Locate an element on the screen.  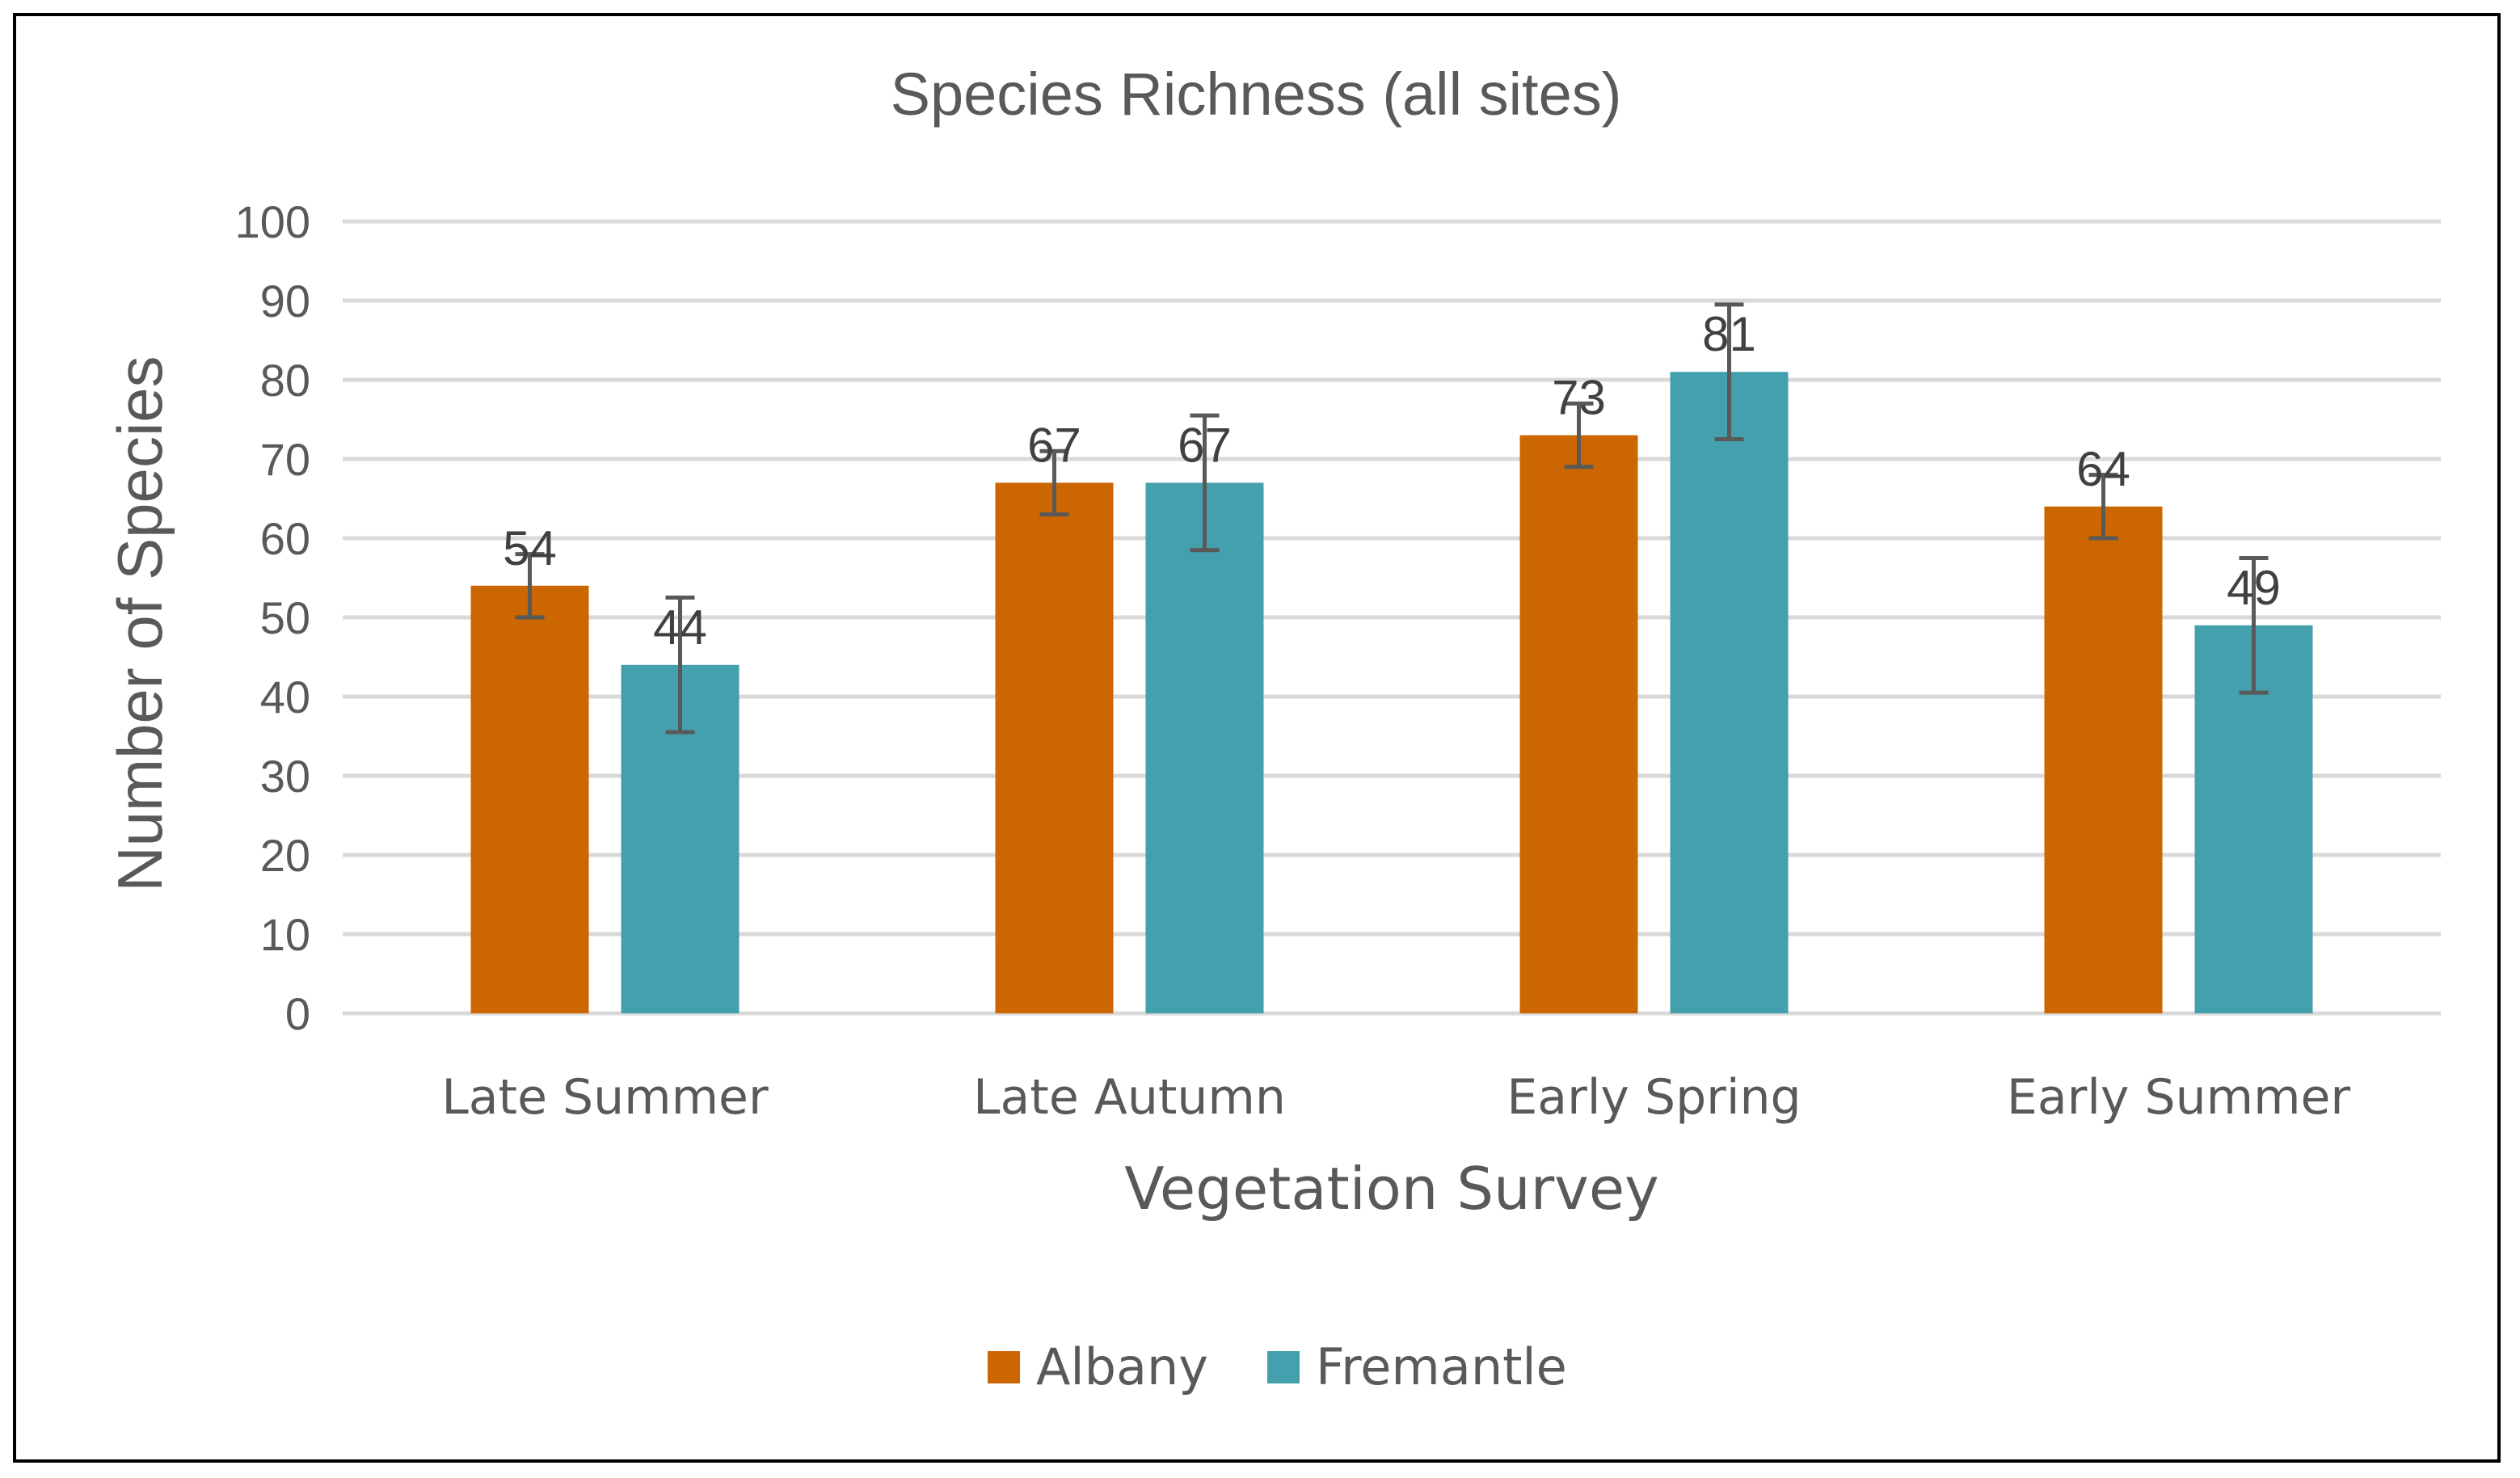
data-label-fremantle-early-spring: 81 is located at coordinates (1729, 334).